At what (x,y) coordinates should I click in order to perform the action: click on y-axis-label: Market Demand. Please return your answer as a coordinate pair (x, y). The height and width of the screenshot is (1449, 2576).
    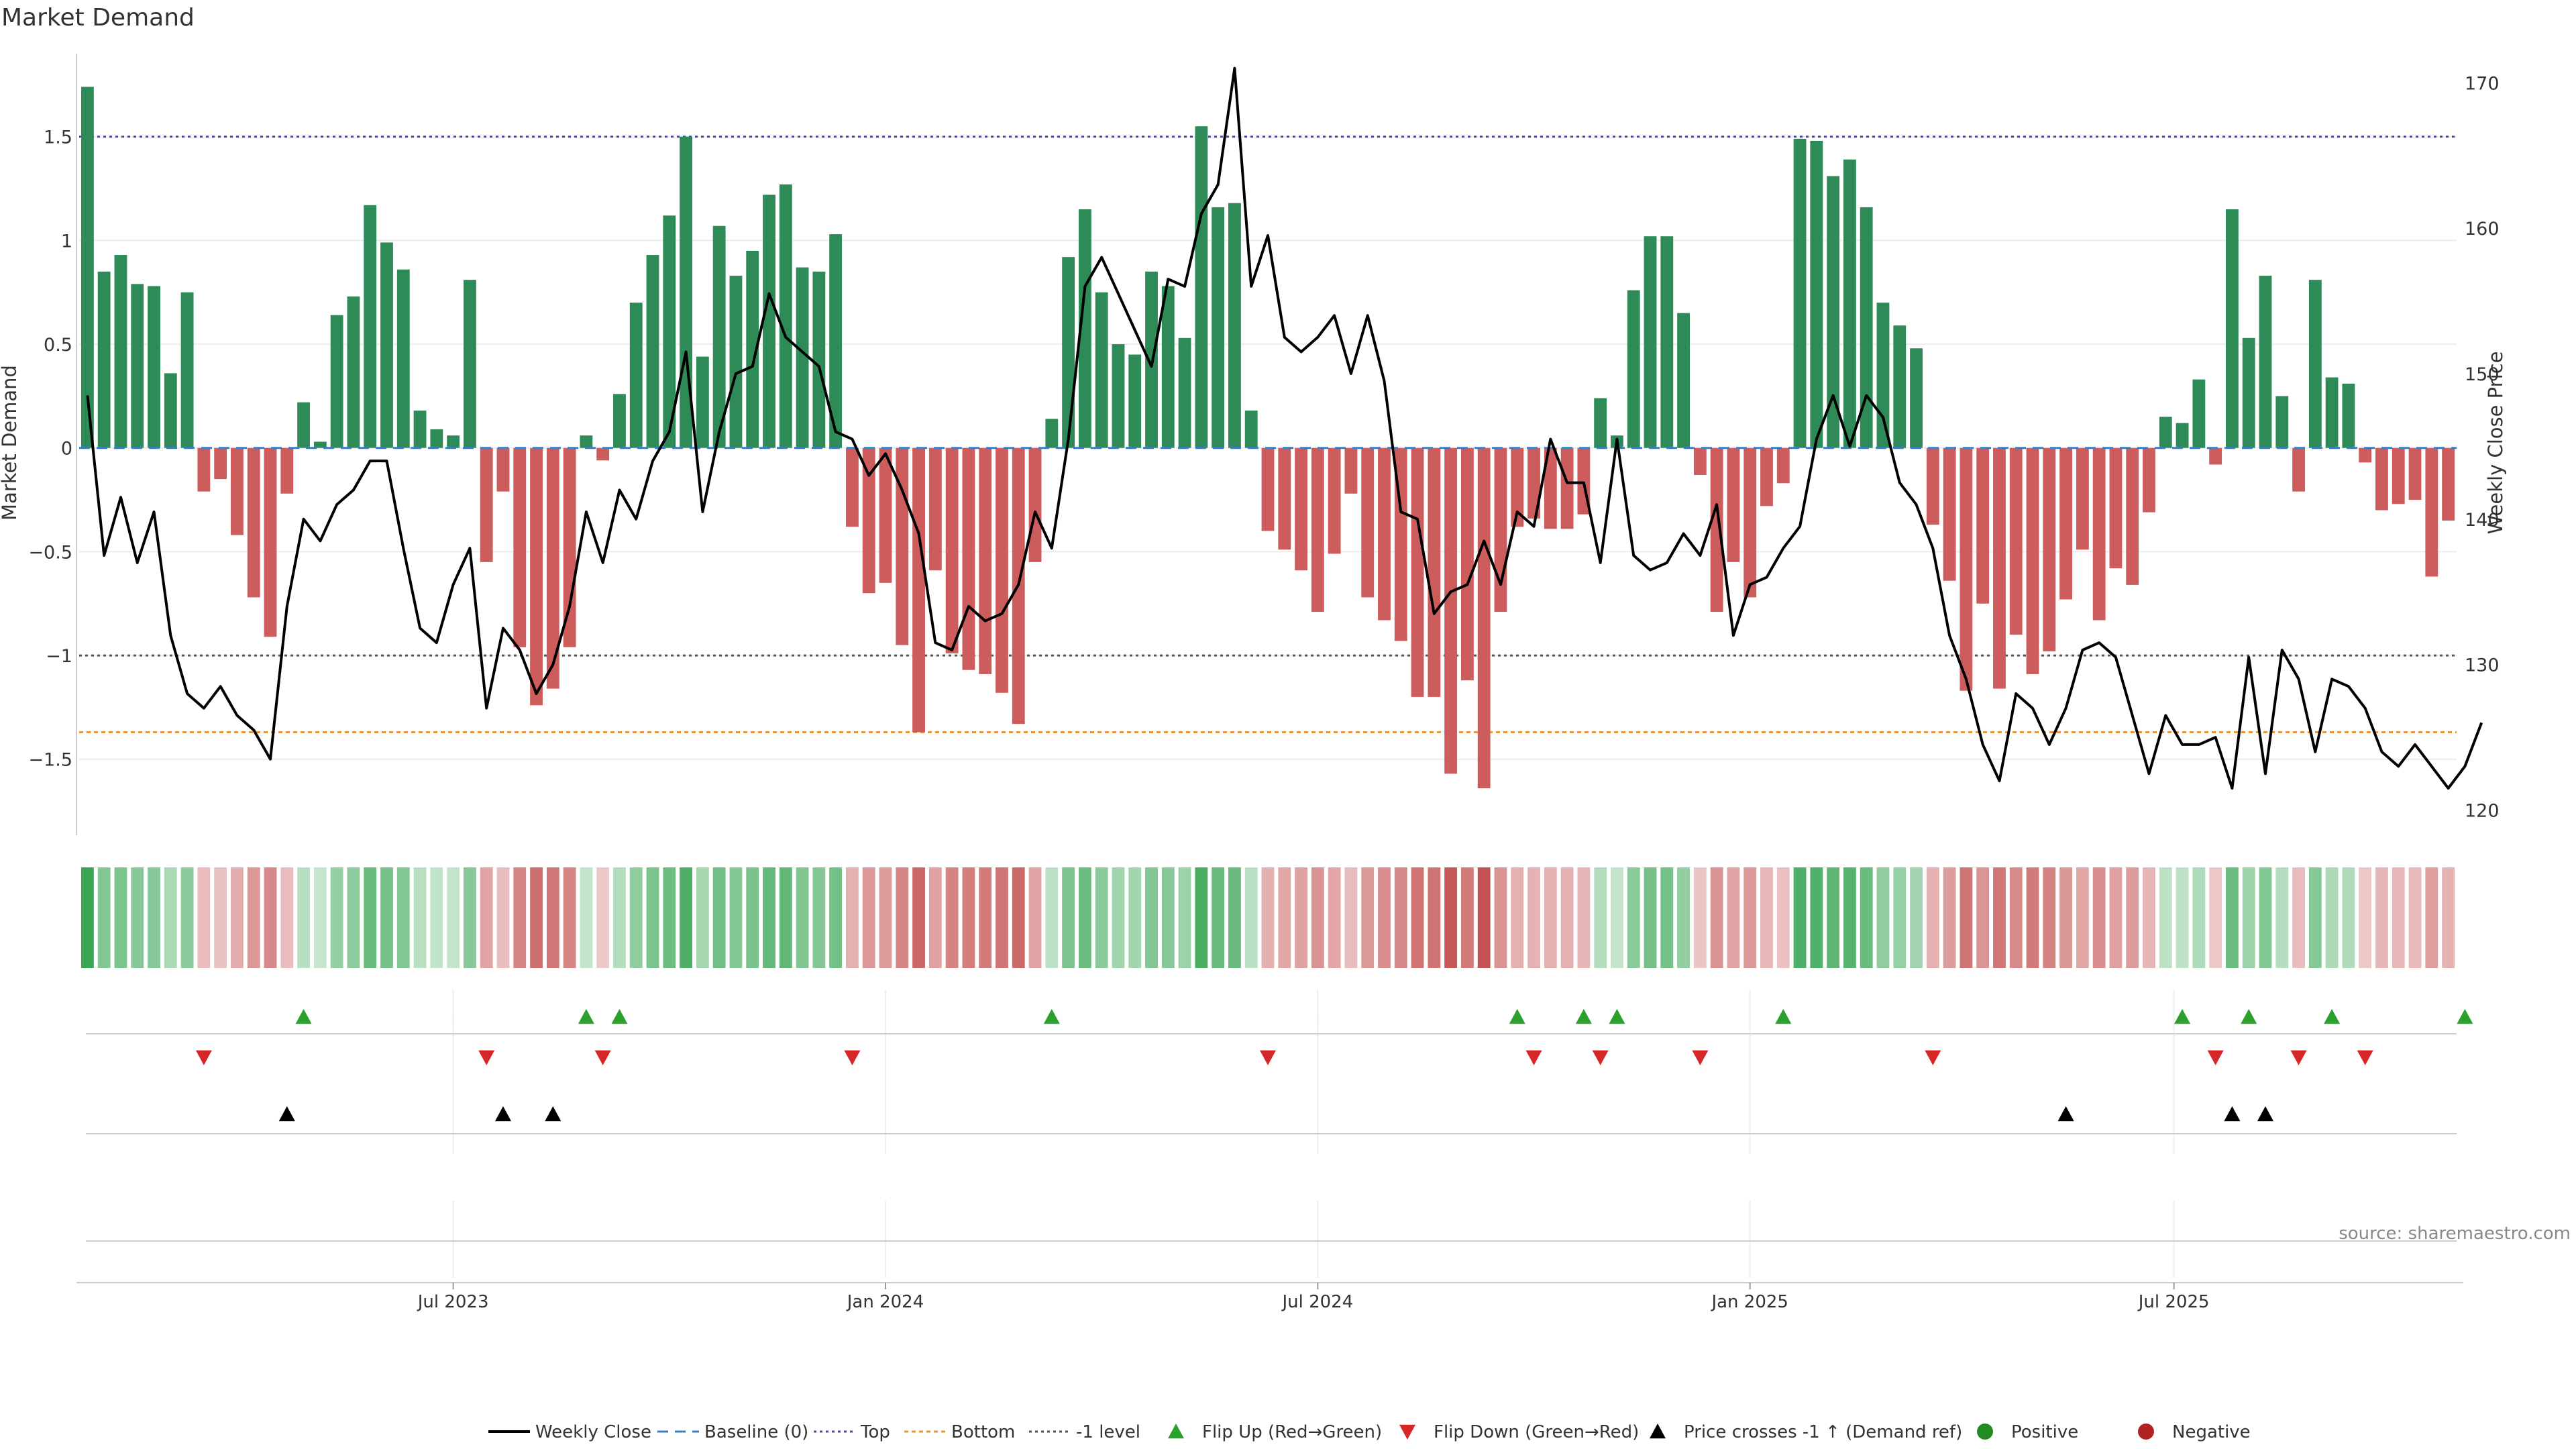
    Looking at the image, I should click on (10, 443).